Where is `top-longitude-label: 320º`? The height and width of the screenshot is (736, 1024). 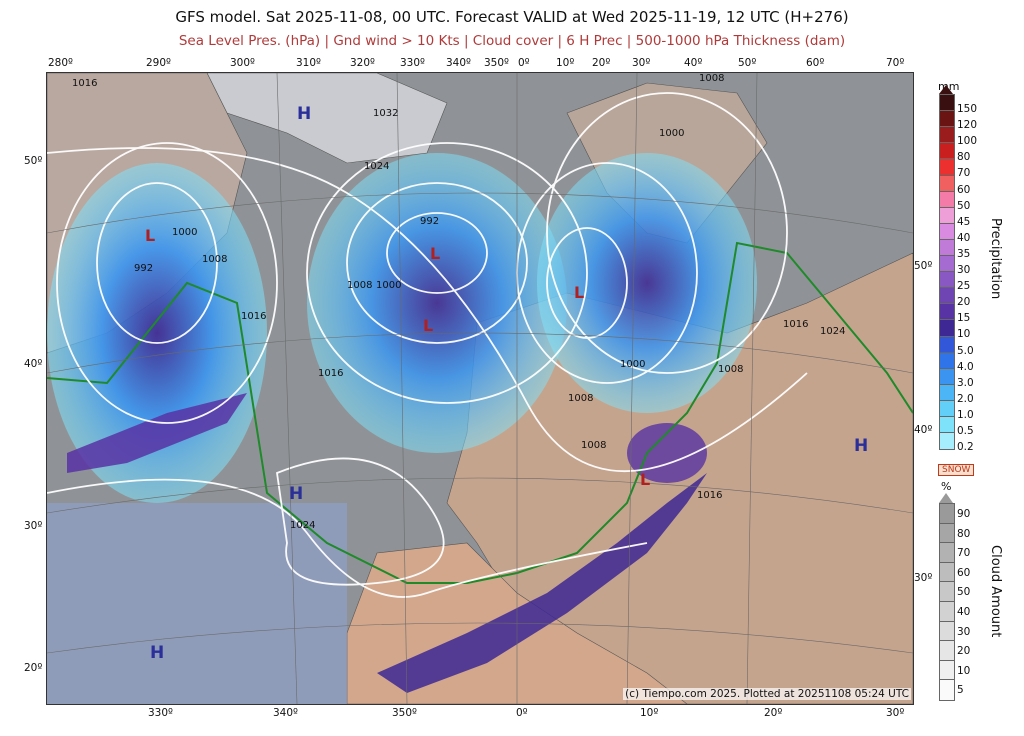
top-longitude-label: 320º is located at coordinates (362, 63).